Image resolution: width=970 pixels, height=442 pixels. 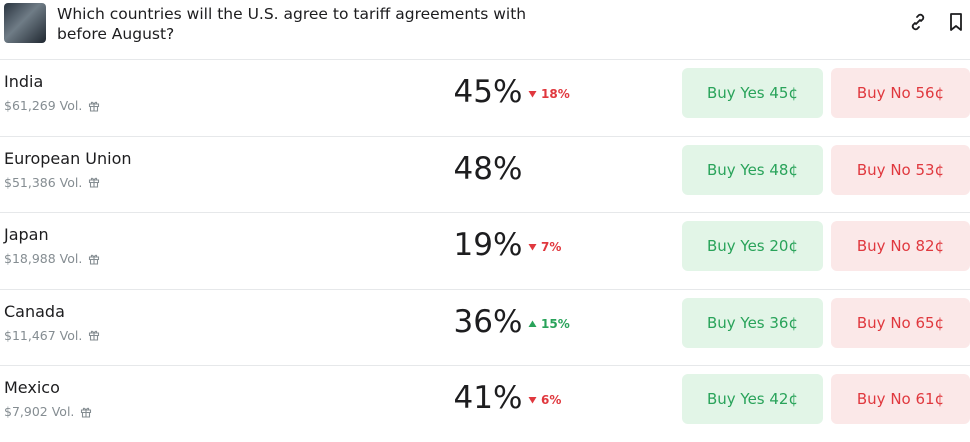 What do you see at coordinates (752, 169) in the screenshot?
I see `buy-yes-button: Buy Yes 48¢` at bounding box center [752, 169].